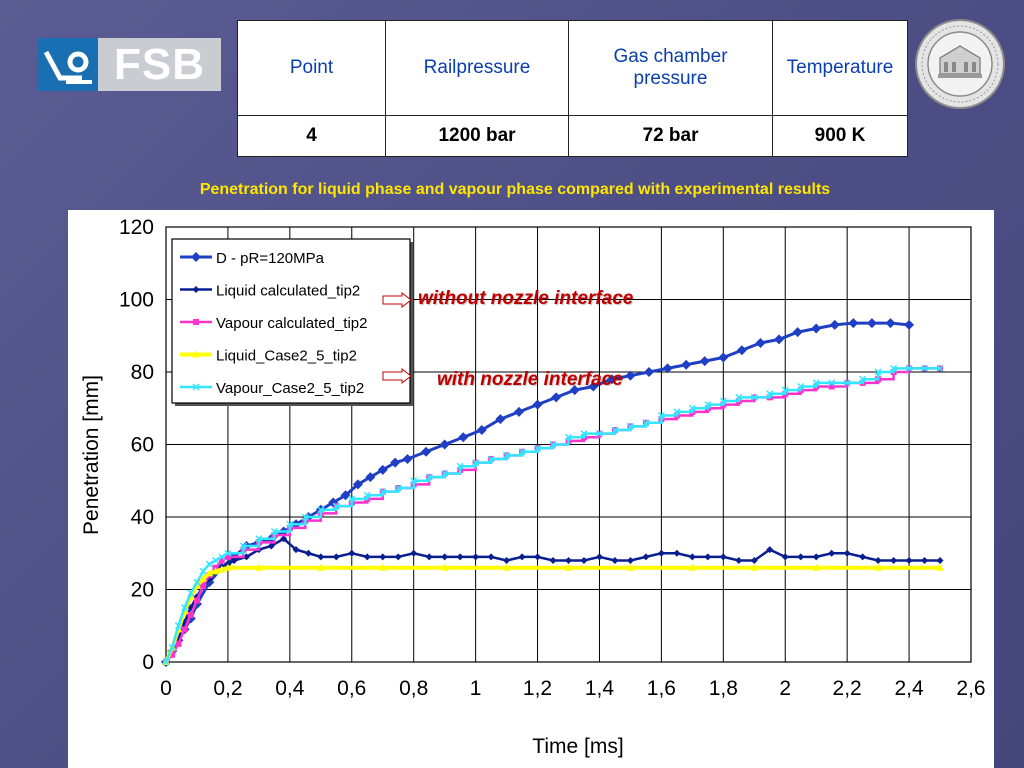 Image resolution: width=1024 pixels, height=768 pixels. I want to click on legend-label: Liquid_Case2_5_tip2, so click(286, 356).